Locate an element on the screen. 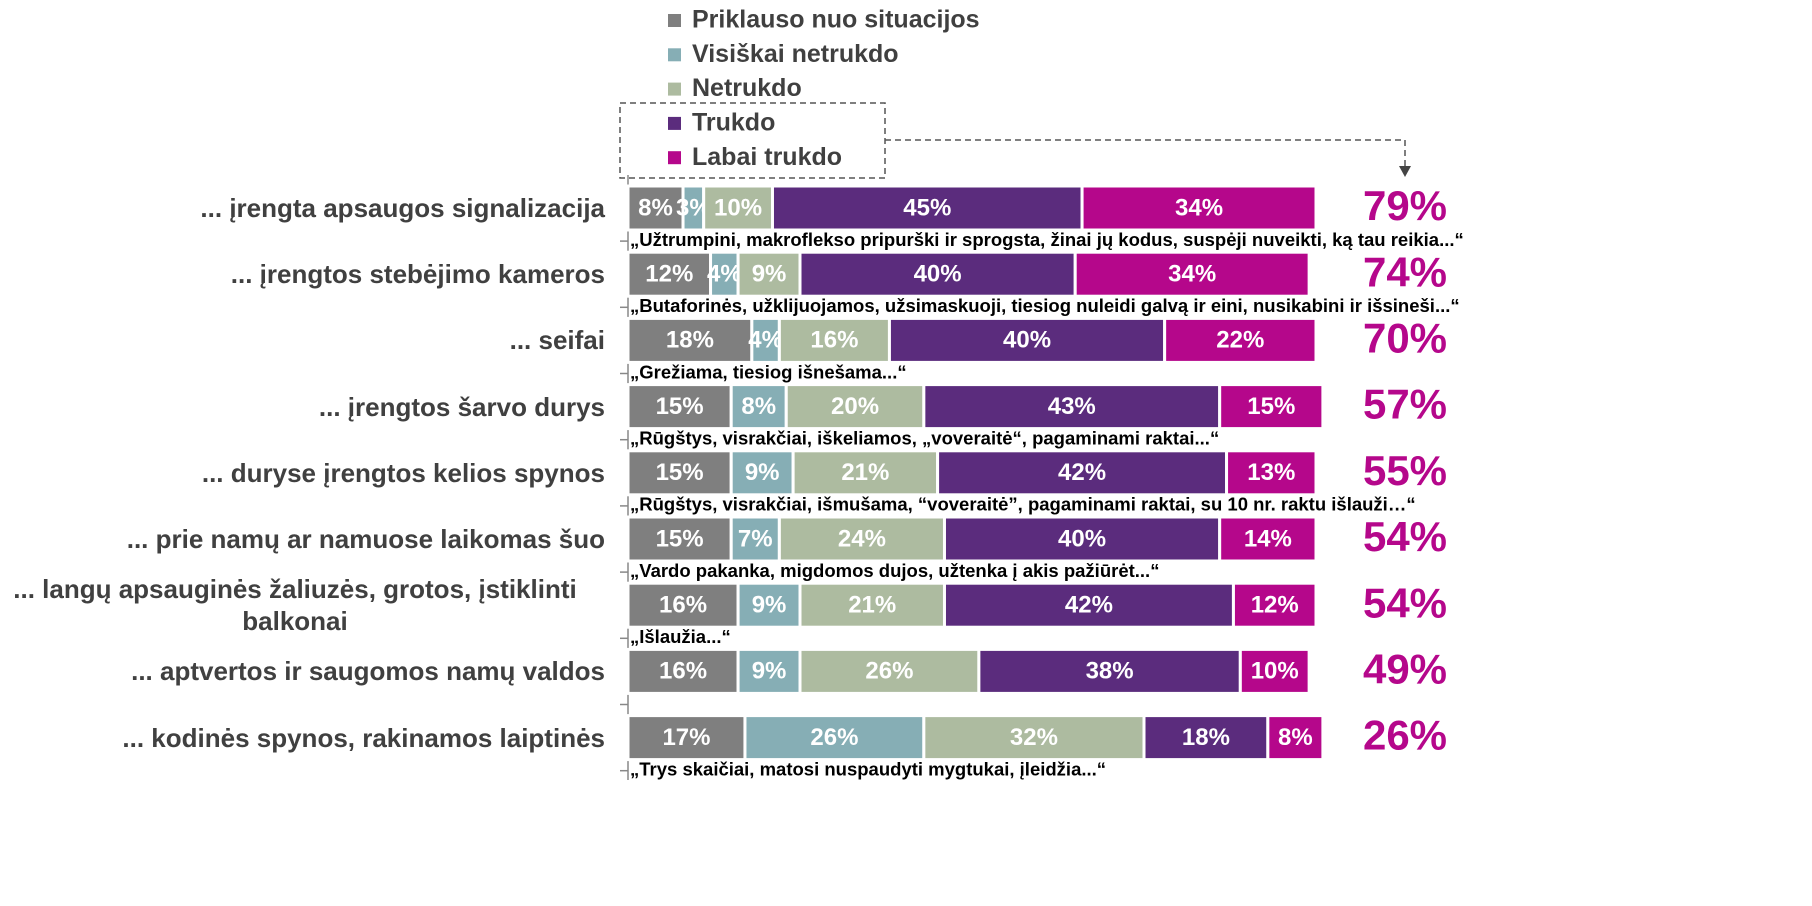  category-label: ... kodinės spynos, rakinamos laiptinės is located at coordinates (363, 737).